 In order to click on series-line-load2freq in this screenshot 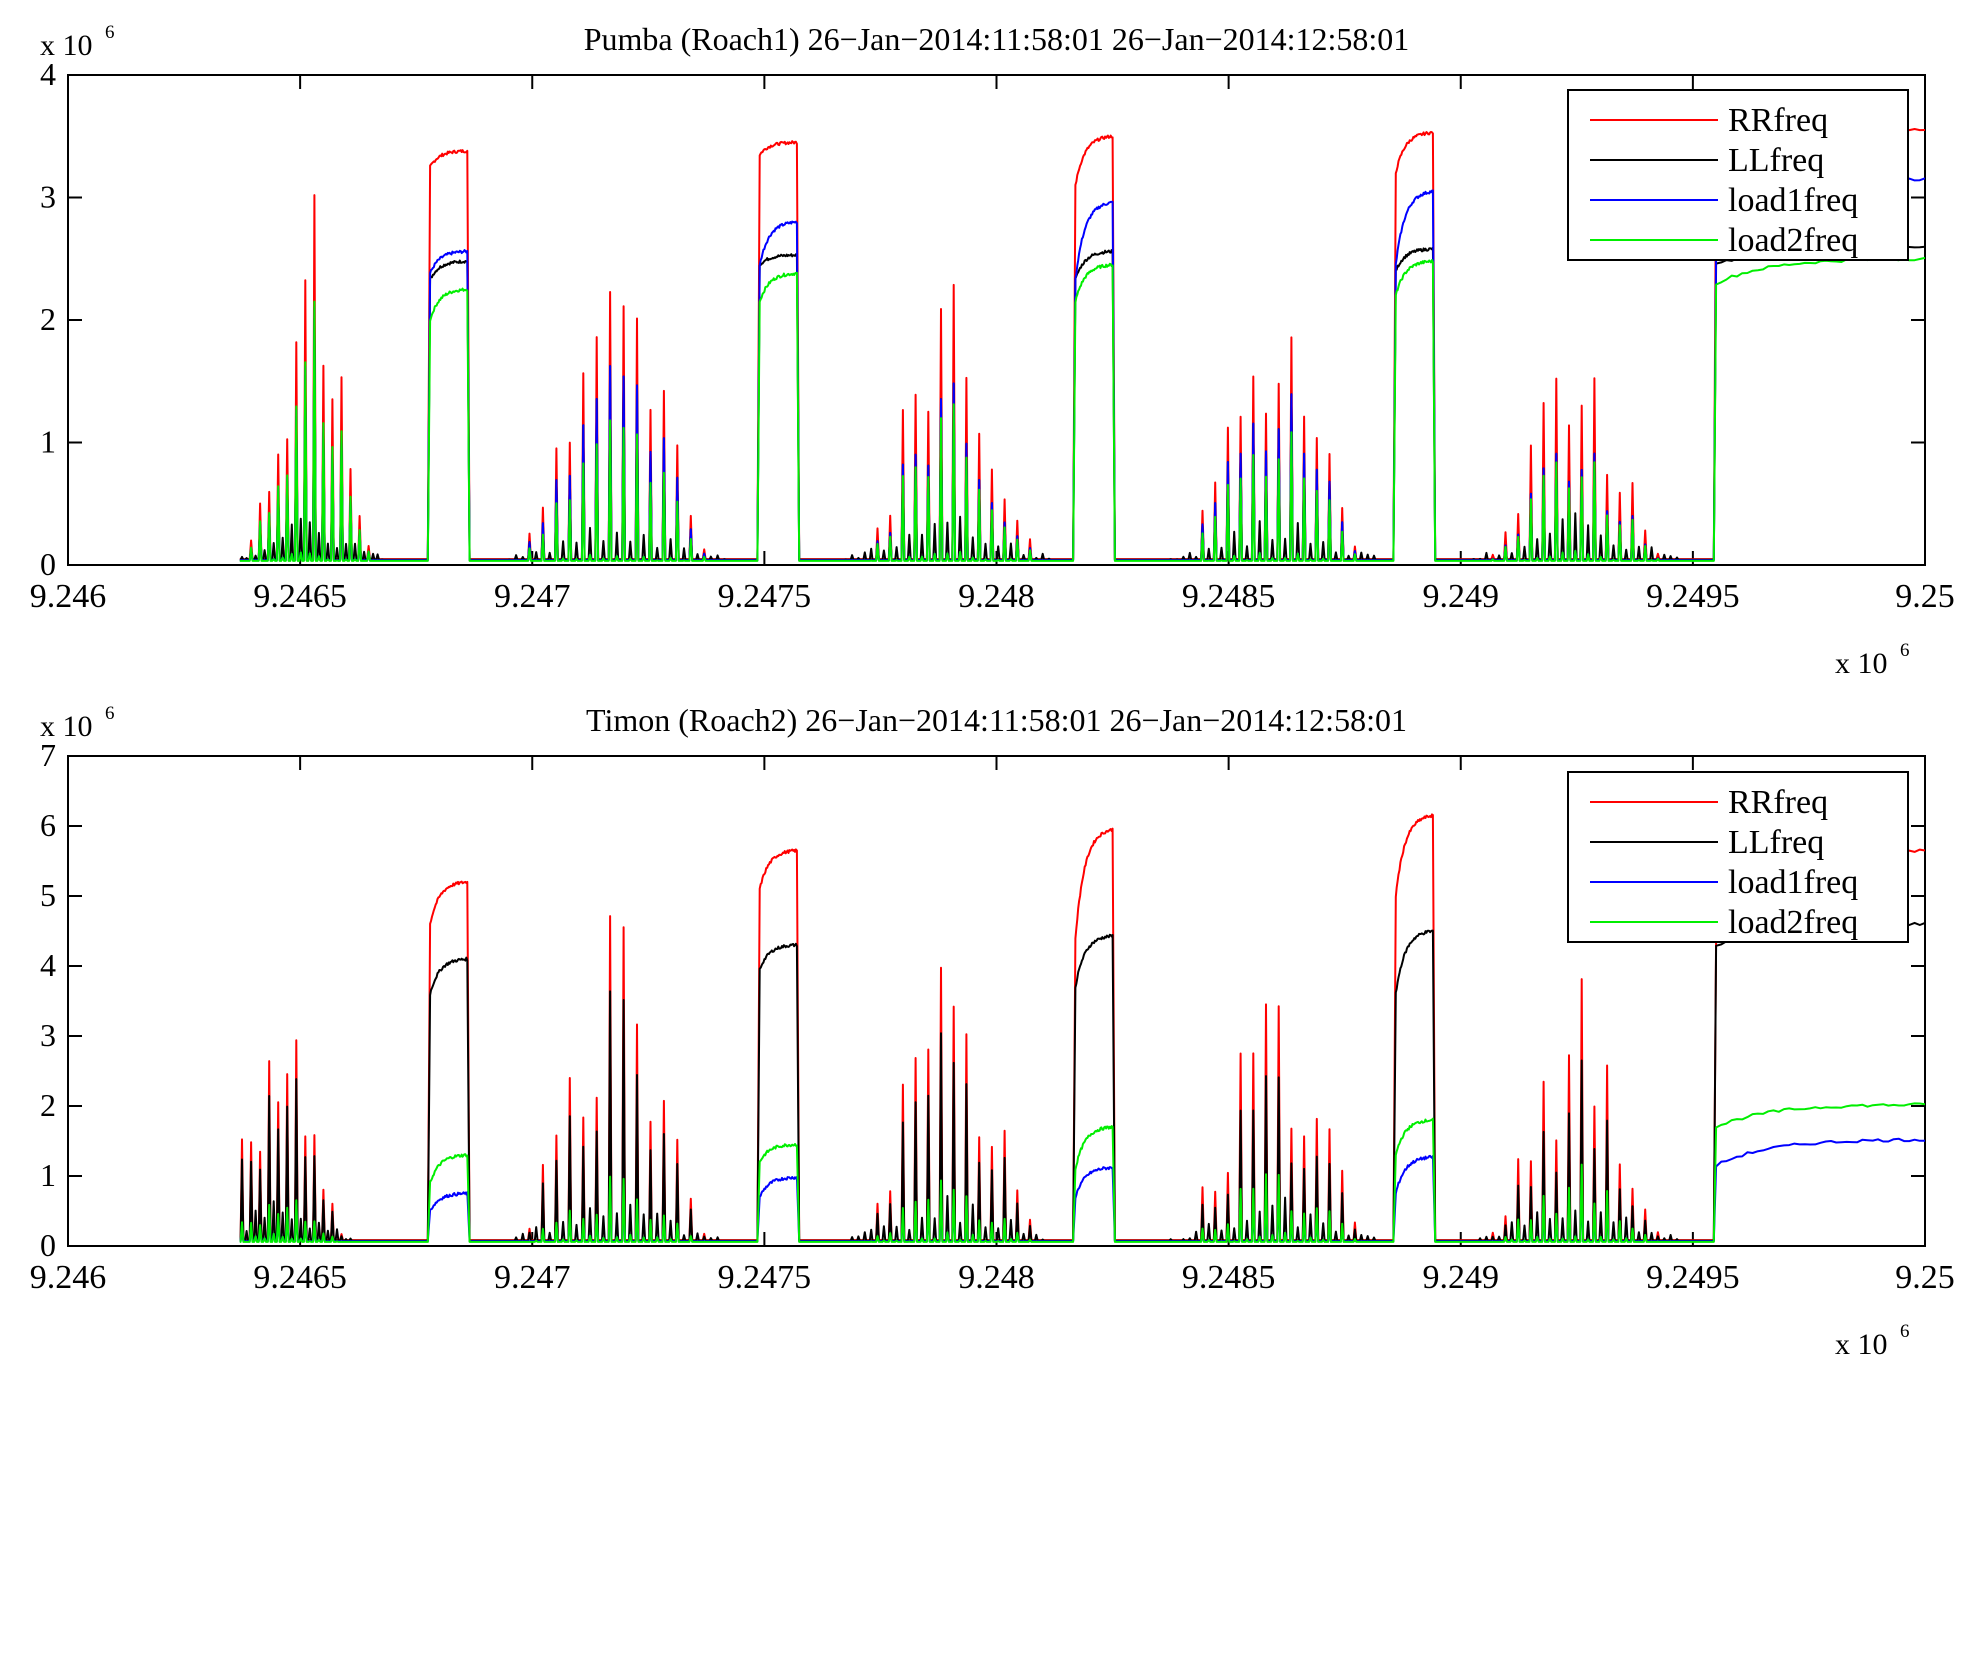, I will do `click(1082, 1172)`.